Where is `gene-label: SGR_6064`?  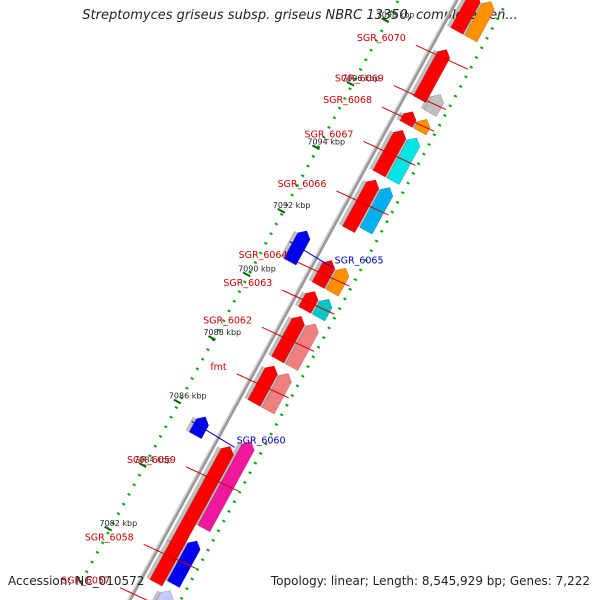
gene-label: SGR_6064 is located at coordinates (263, 255).